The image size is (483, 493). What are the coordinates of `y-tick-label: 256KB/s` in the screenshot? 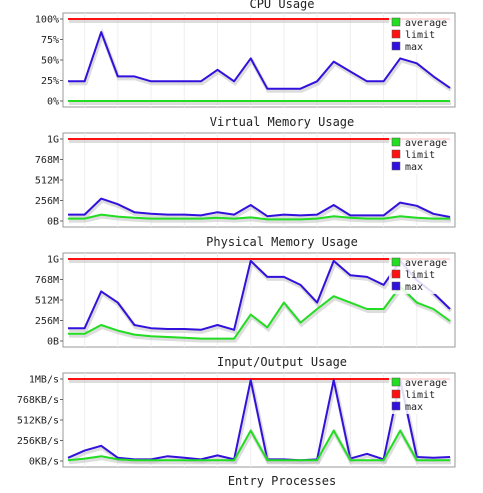 It's located at (38, 441).